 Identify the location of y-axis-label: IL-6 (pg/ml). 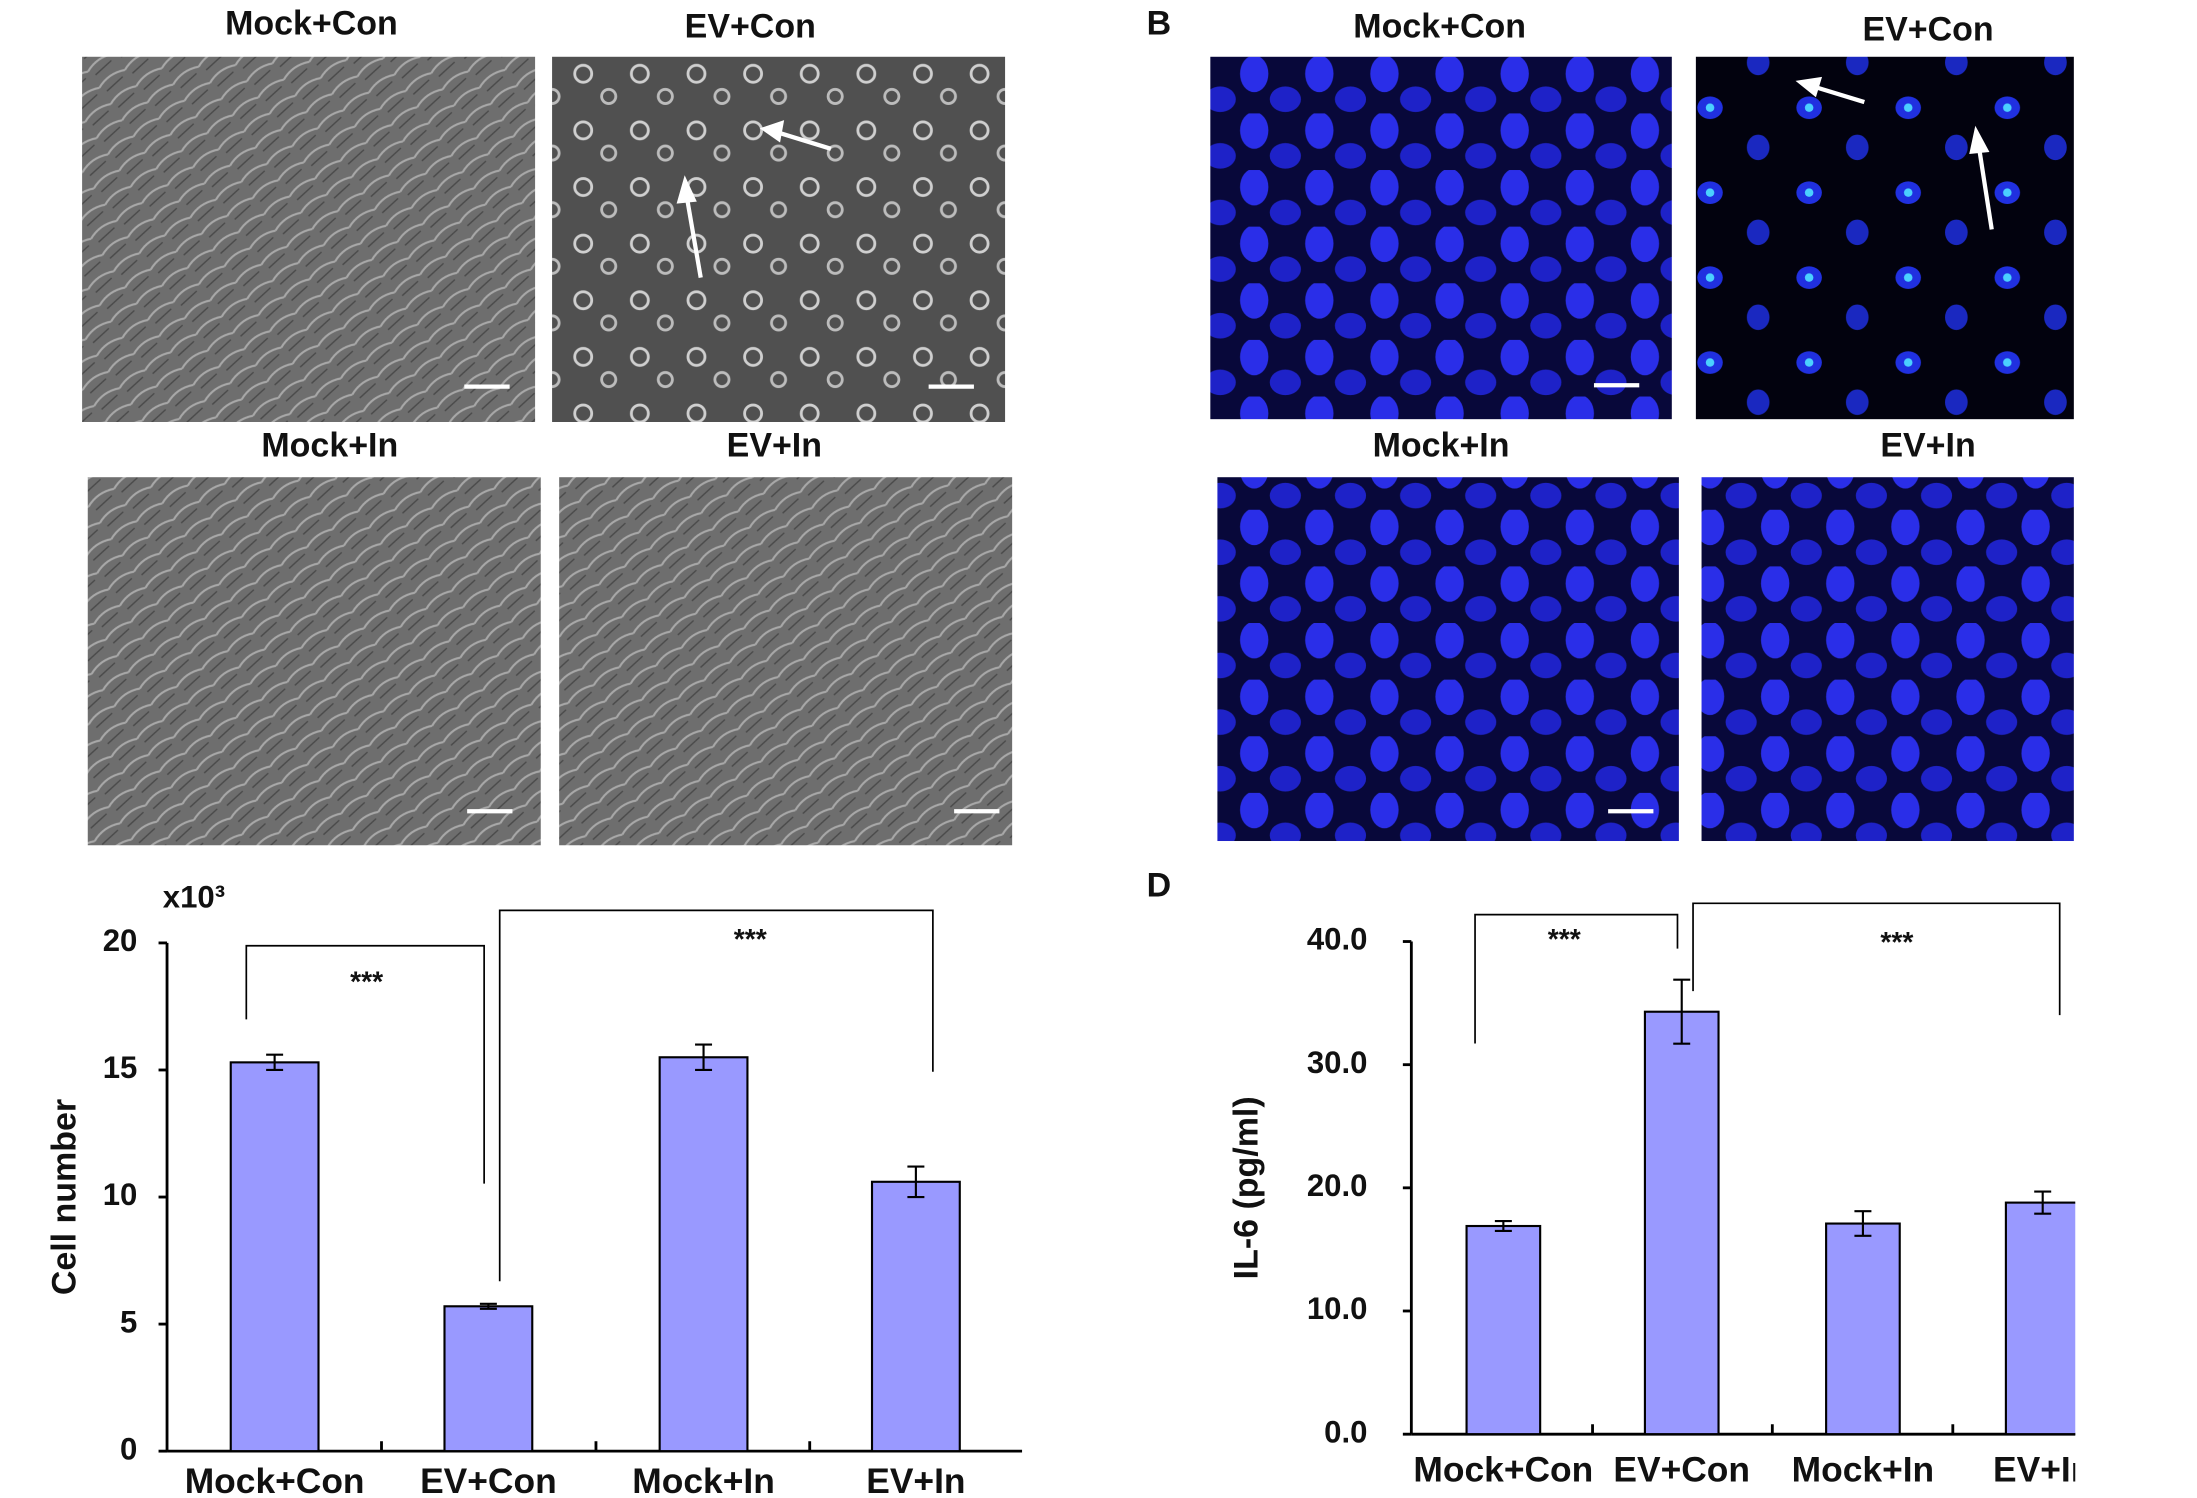
(1247, 1187).